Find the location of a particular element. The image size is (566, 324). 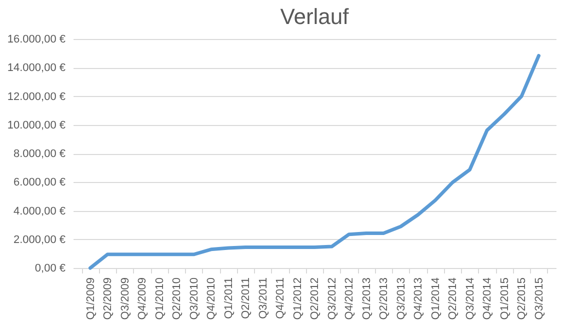

y-tick-label: 10.000,00 € is located at coordinates (36, 125).